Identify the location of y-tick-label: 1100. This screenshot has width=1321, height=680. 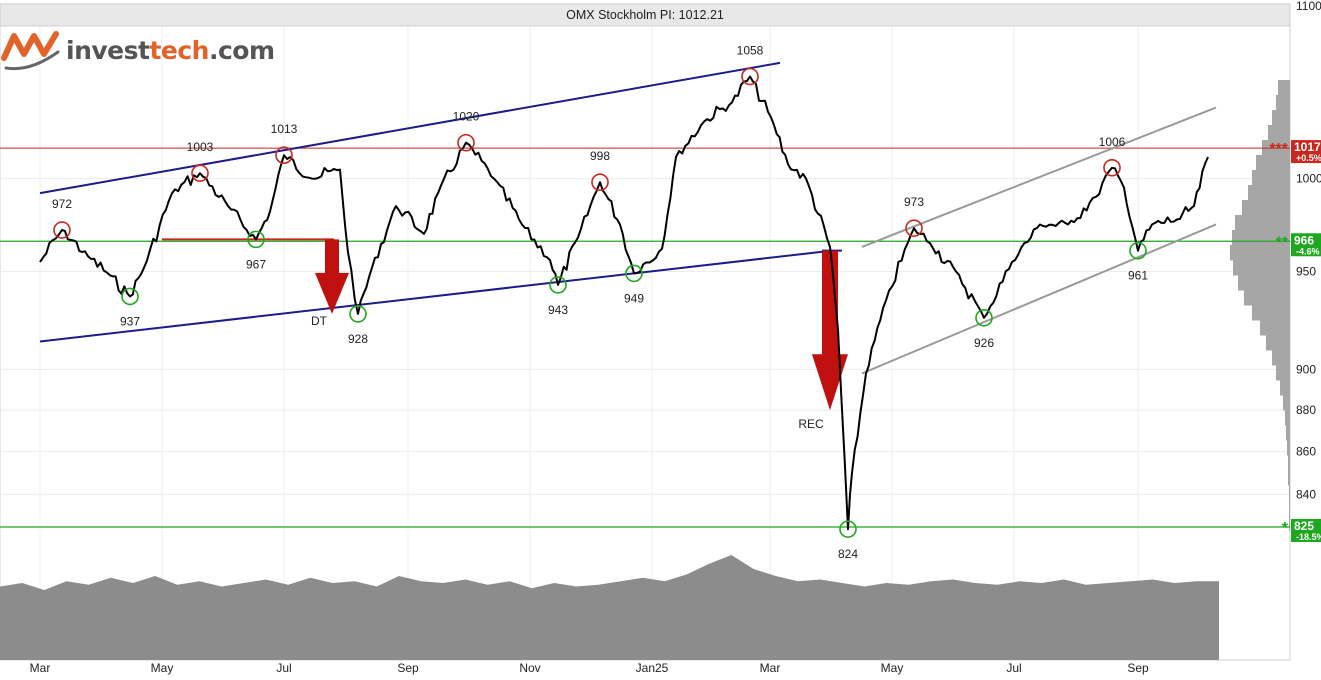
(1308, 6).